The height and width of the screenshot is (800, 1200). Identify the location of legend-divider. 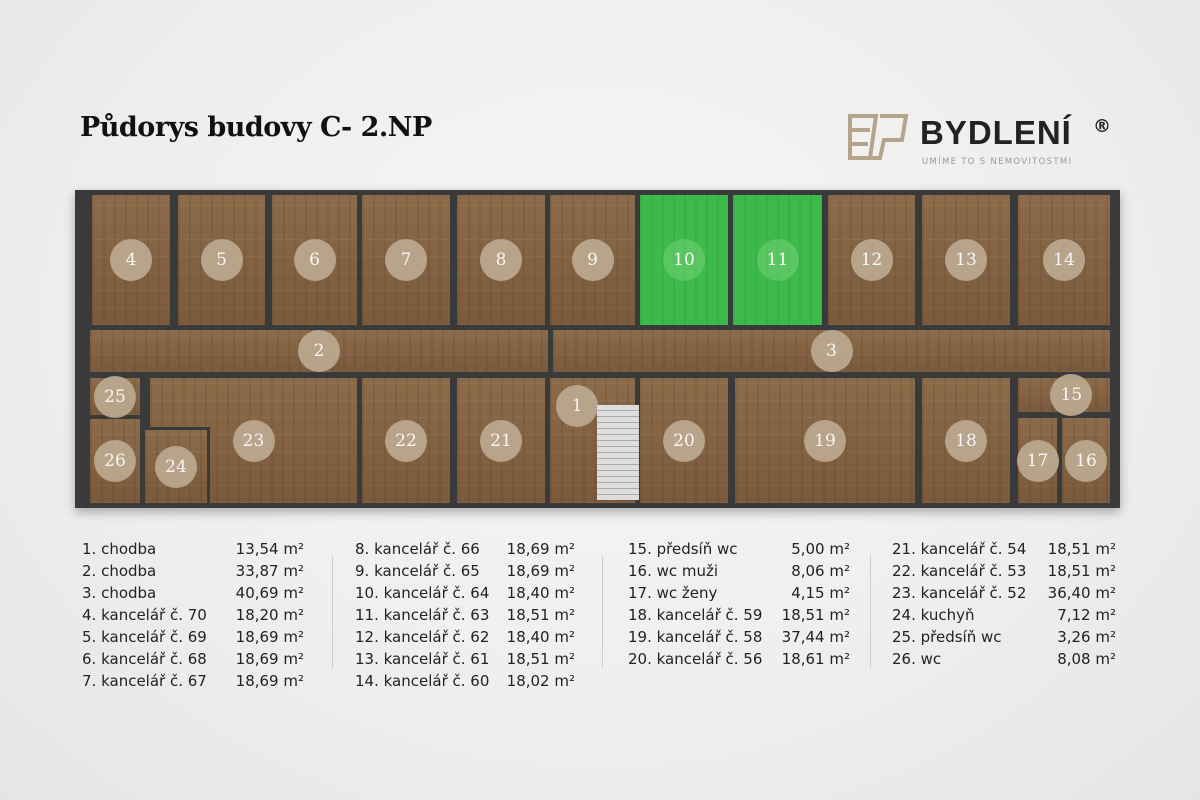
(870, 612).